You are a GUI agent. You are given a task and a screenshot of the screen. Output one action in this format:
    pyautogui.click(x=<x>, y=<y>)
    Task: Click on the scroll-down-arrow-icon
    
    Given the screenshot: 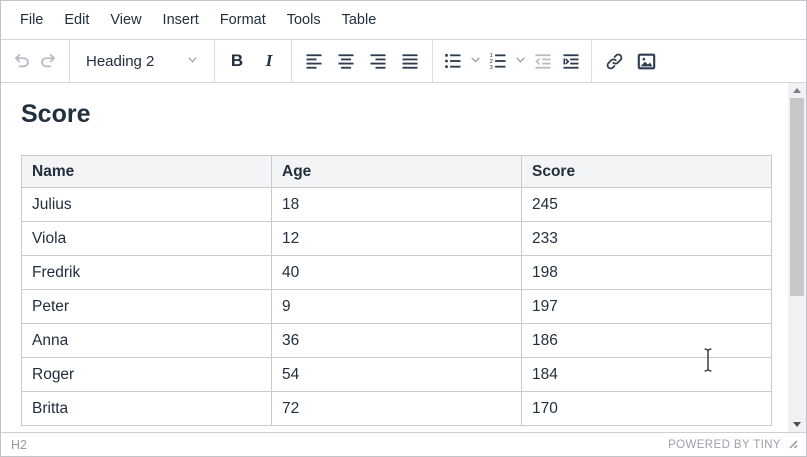 What is the action you would take?
    pyautogui.click(x=797, y=424)
    